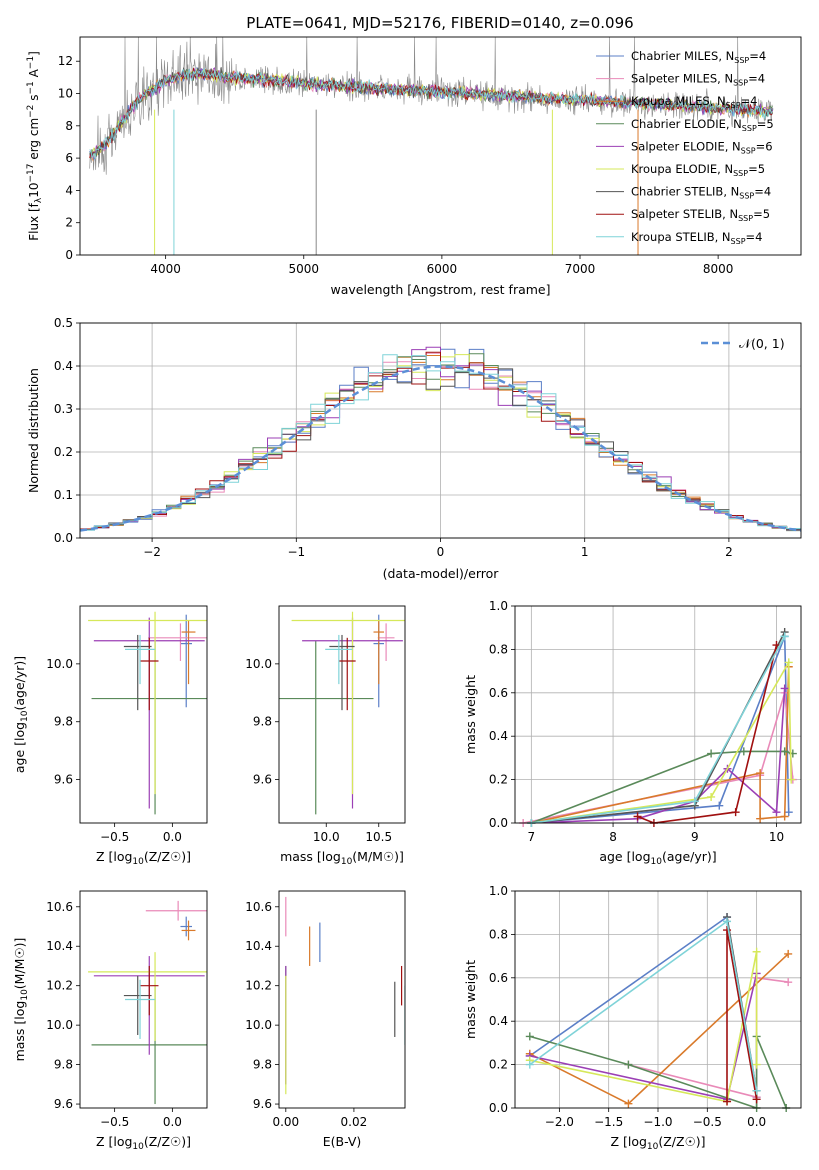  I want to click on x-tick-label: 7, so click(532, 837).